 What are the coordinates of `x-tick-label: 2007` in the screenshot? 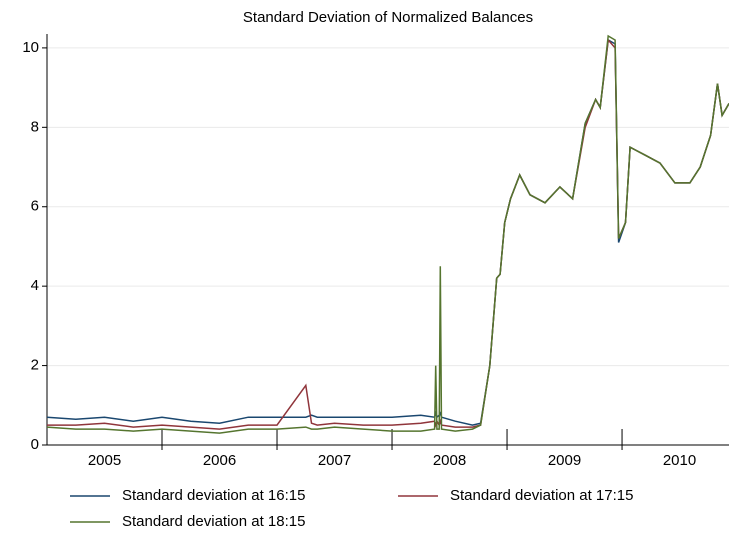 It's located at (334, 460).